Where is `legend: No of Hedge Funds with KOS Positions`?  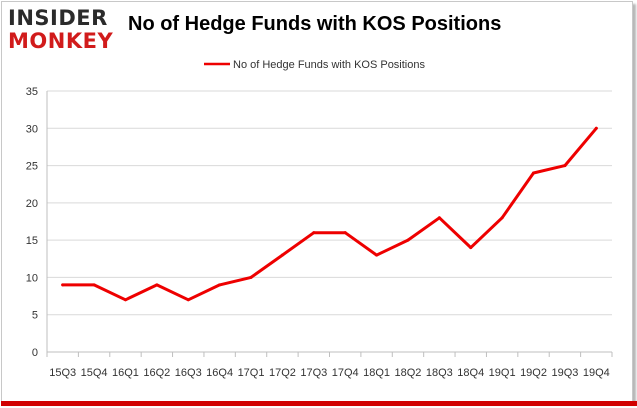 legend: No of Hedge Funds with KOS Positions is located at coordinates (314, 65).